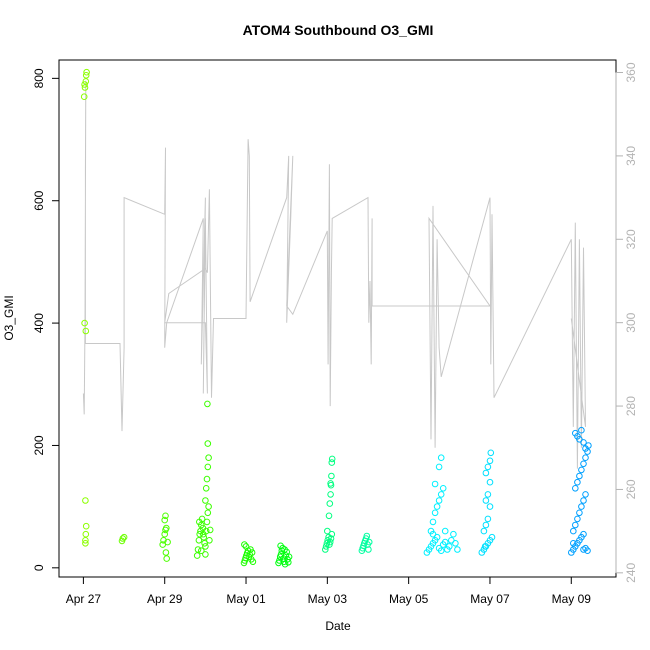  Describe the element at coordinates (631, 239) in the screenshot. I see `right-tick-label: 320` at that location.